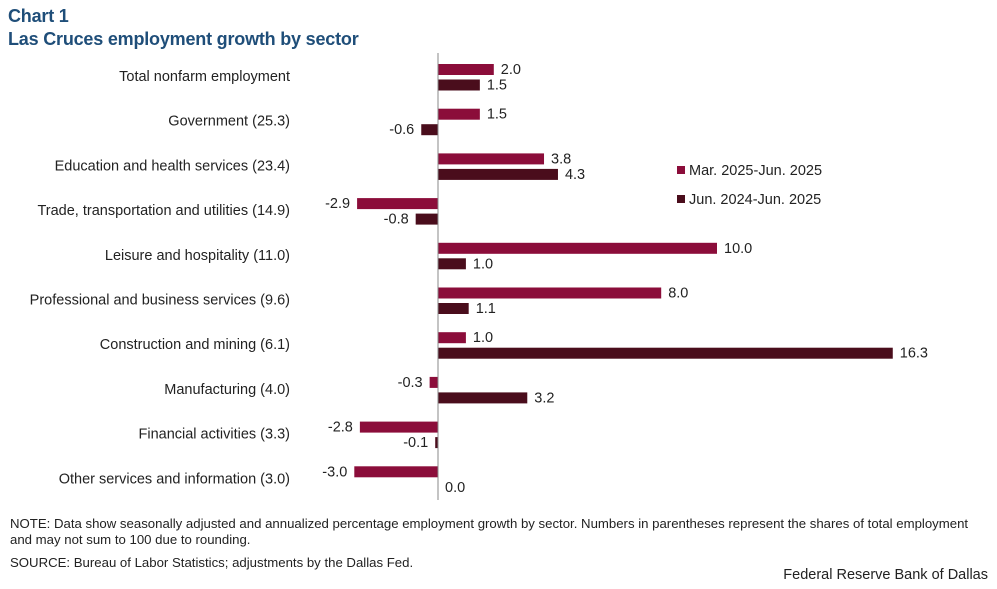 The width and height of the screenshot is (997, 589). Describe the element at coordinates (410, 383) in the screenshot. I see `data-label: -0.3` at that location.